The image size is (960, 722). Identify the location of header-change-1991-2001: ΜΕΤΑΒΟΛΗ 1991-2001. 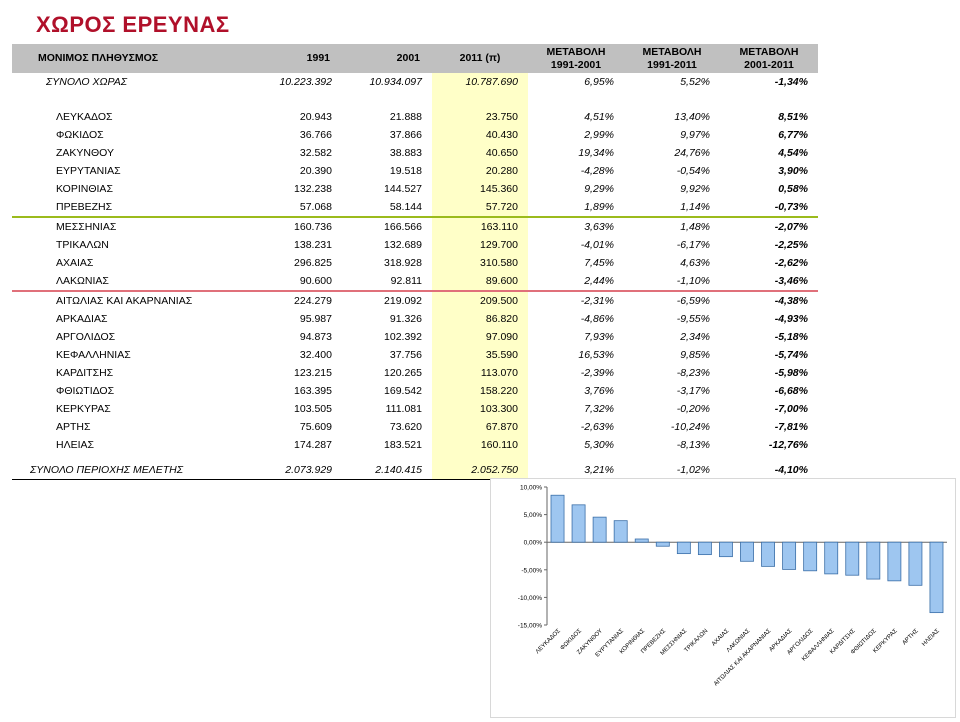
(576, 58).